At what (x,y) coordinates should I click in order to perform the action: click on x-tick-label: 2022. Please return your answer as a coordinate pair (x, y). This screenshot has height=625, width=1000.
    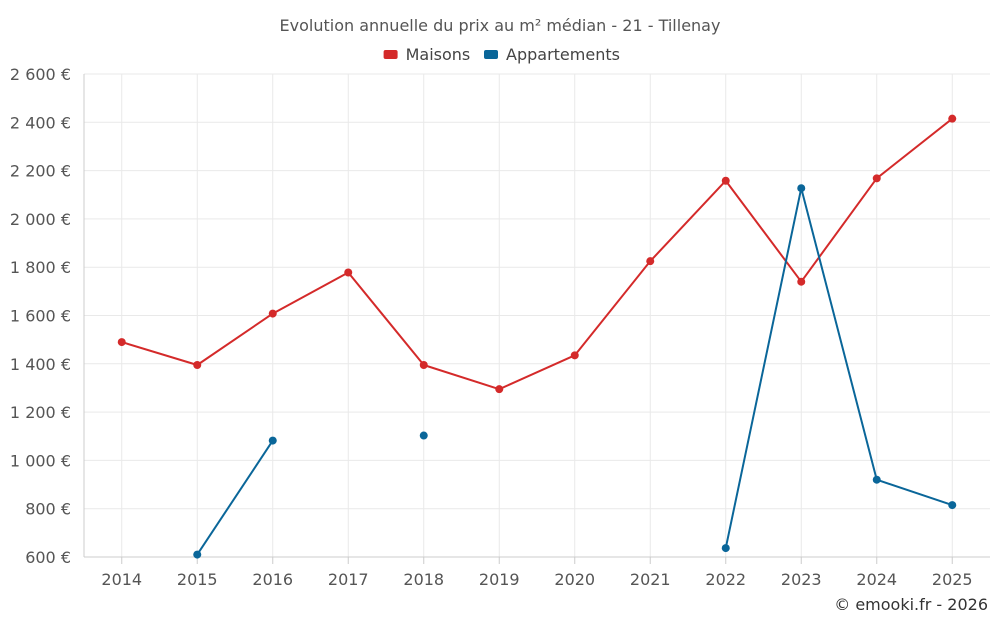
    Looking at the image, I should click on (725, 579).